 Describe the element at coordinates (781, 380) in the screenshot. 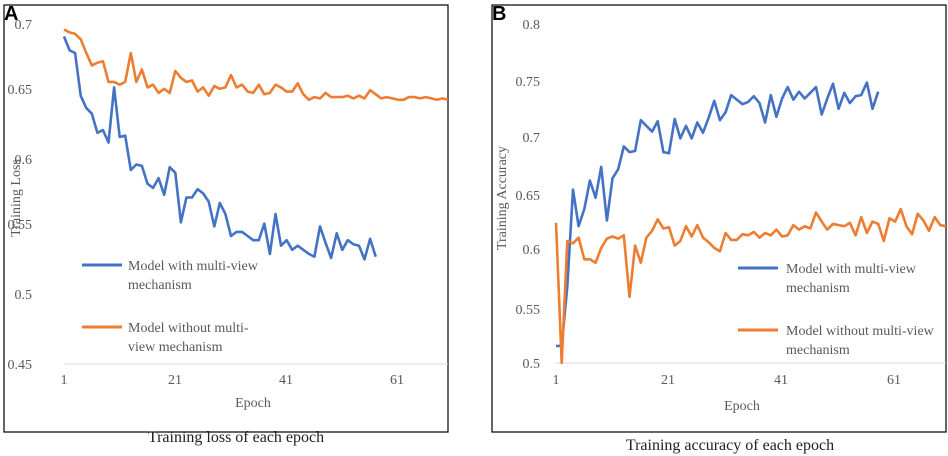

I see `panel-b-x-tick-label: 41` at that location.